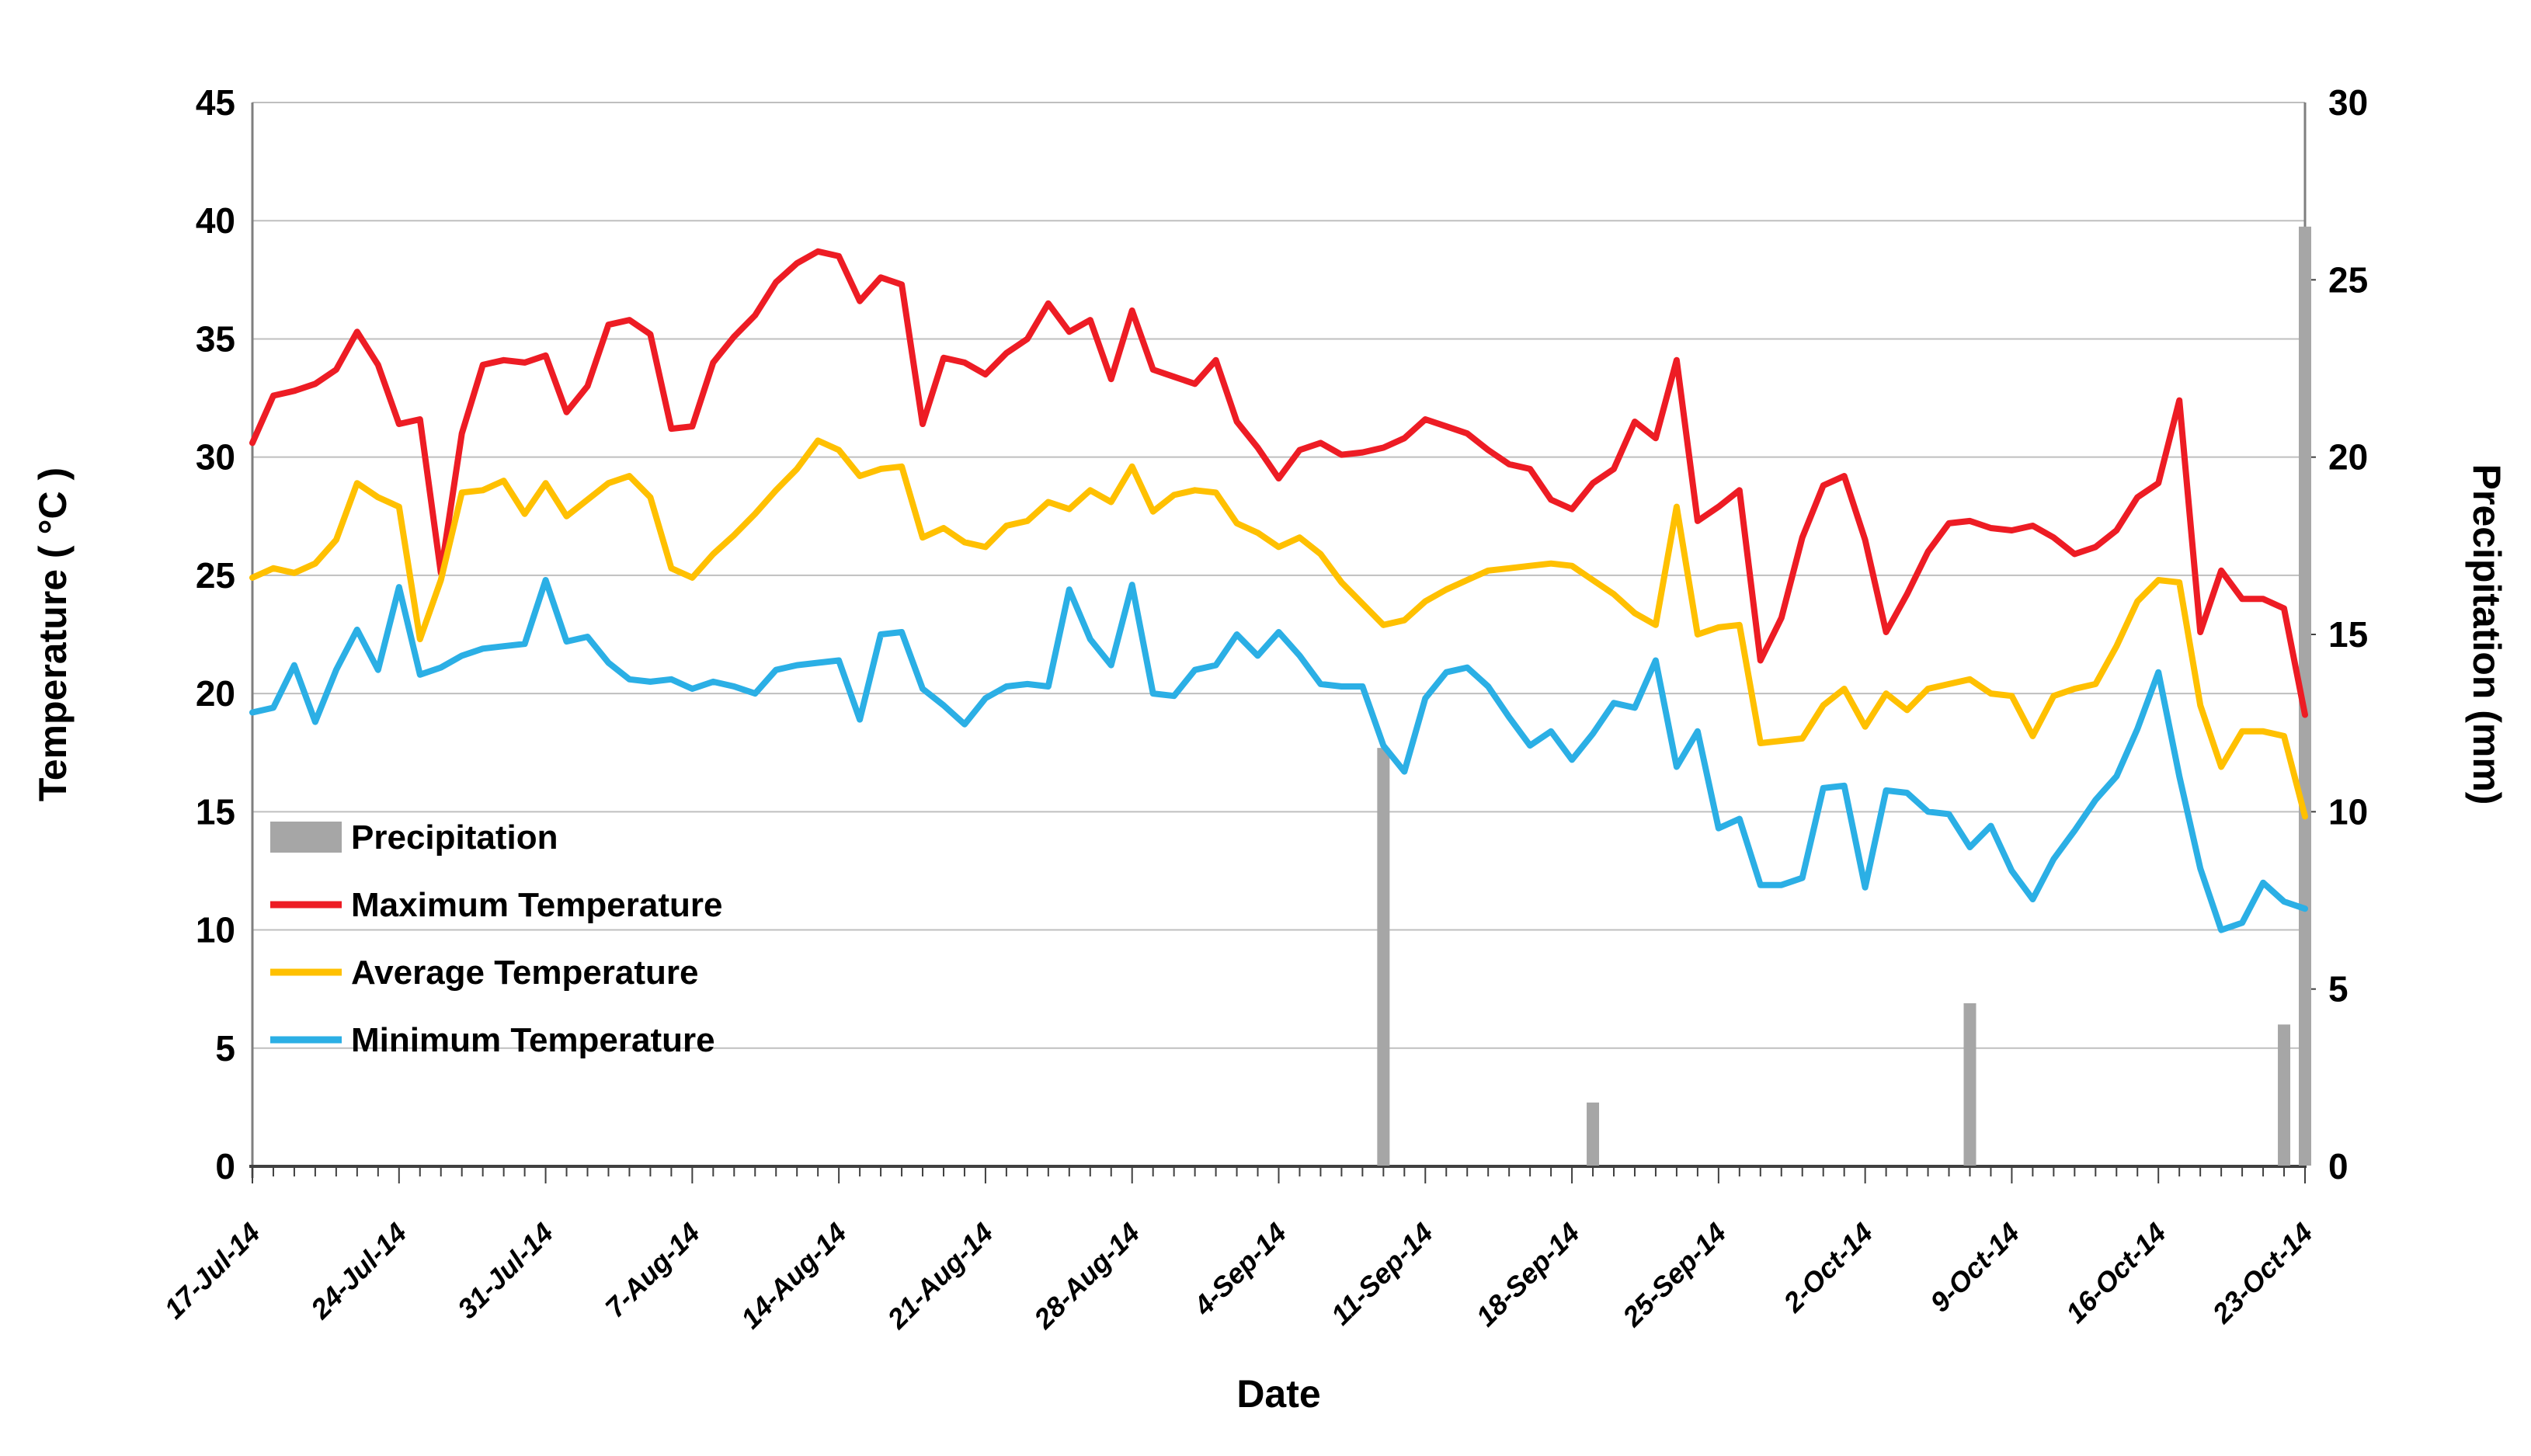 This screenshot has width=2531, height=1456. What do you see at coordinates (505, 1271) in the screenshot?
I see `x-axis-label: 31-Jul-14` at bounding box center [505, 1271].